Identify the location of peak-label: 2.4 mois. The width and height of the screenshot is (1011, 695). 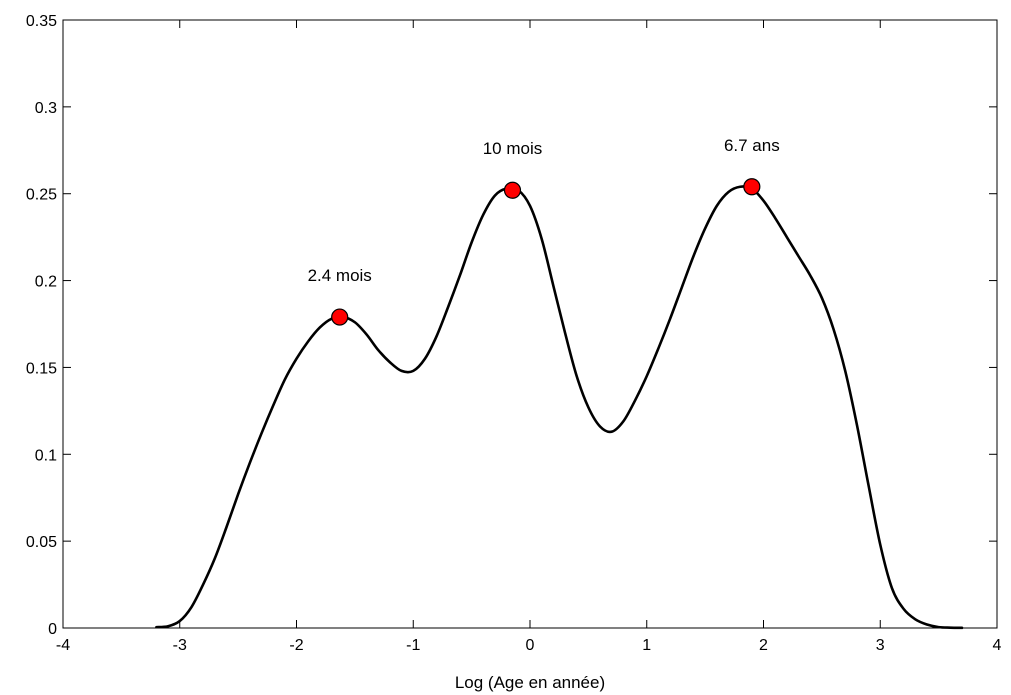
(340, 275).